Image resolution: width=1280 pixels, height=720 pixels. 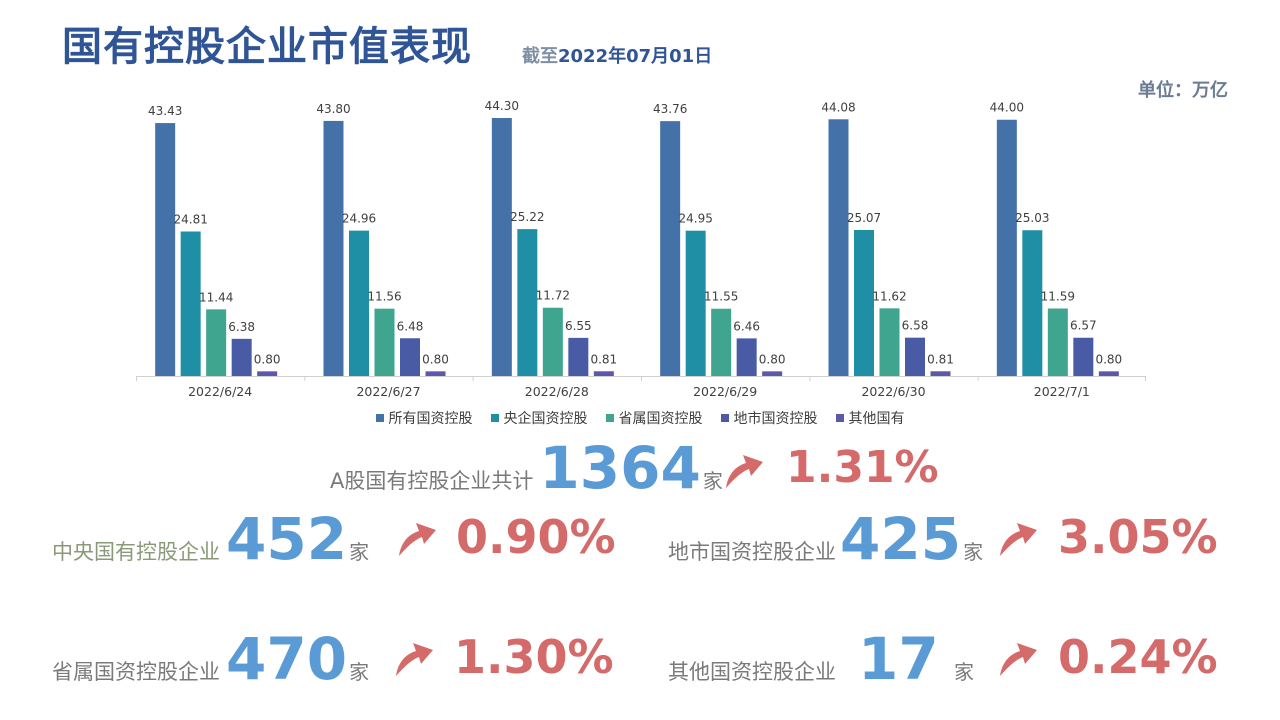 What do you see at coordinates (527, 217) in the screenshot?
I see `data-label: 25.22` at bounding box center [527, 217].